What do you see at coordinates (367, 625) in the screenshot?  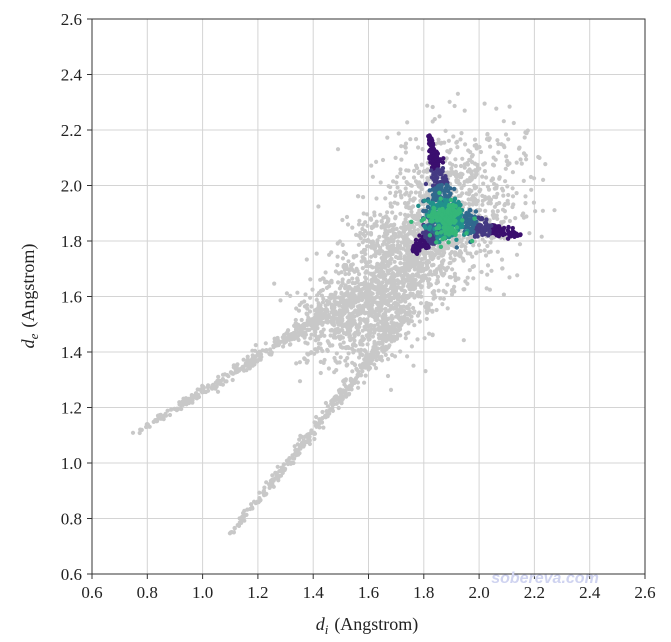 I see `x-axis-title: di (Angstrom)` at bounding box center [367, 625].